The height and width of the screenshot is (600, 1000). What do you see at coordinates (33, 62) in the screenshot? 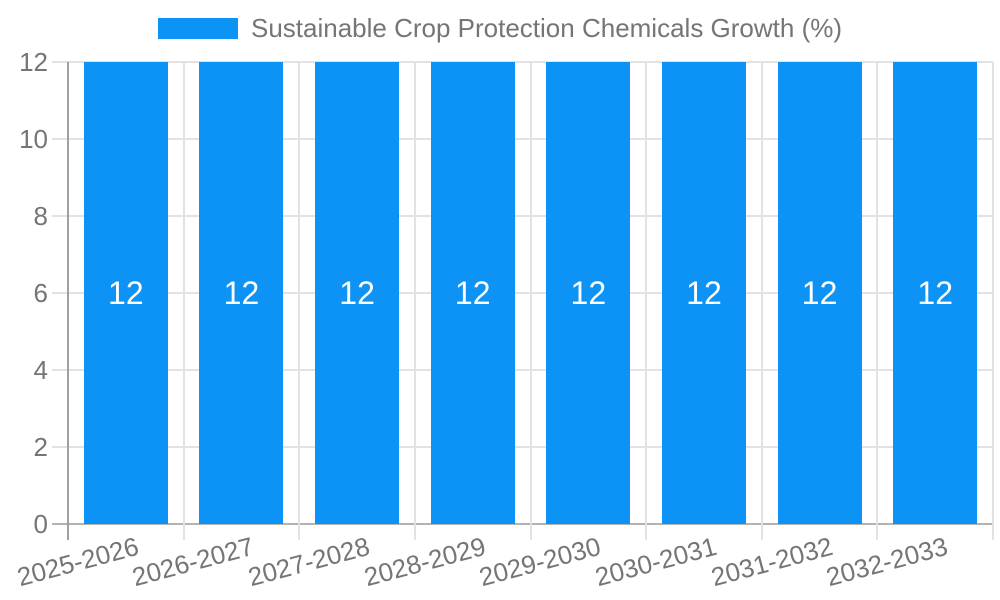
I see `y-tick-label: 12` at bounding box center [33, 62].